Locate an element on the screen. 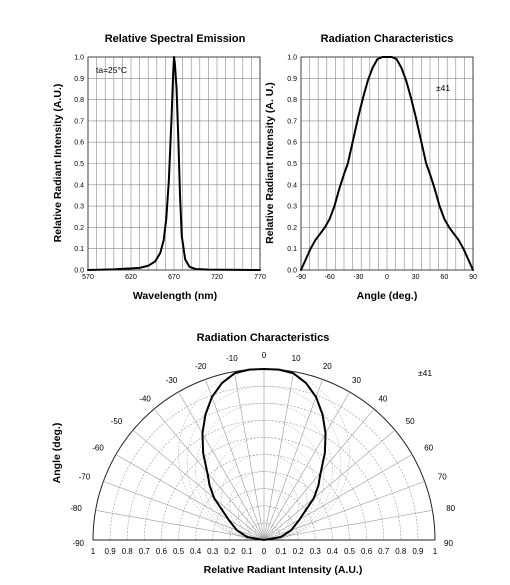  radial-tick-label: 0.3 is located at coordinates (316, 551).